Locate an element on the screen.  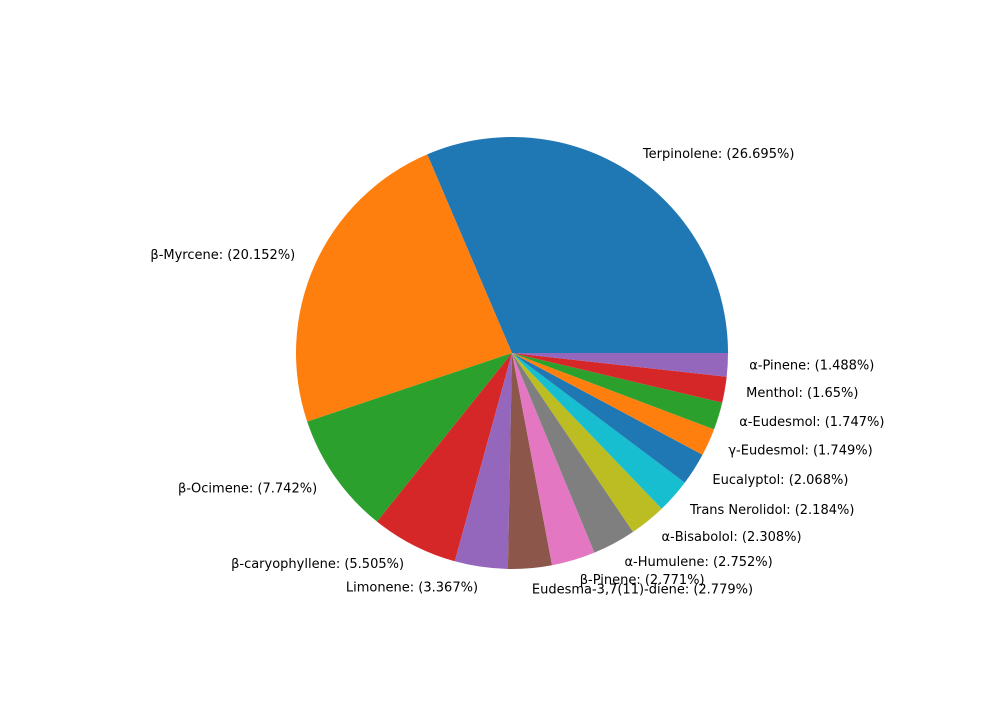
slice-label: Trans Nerolidol: (2.184%) is located at coordinates (772, 510).